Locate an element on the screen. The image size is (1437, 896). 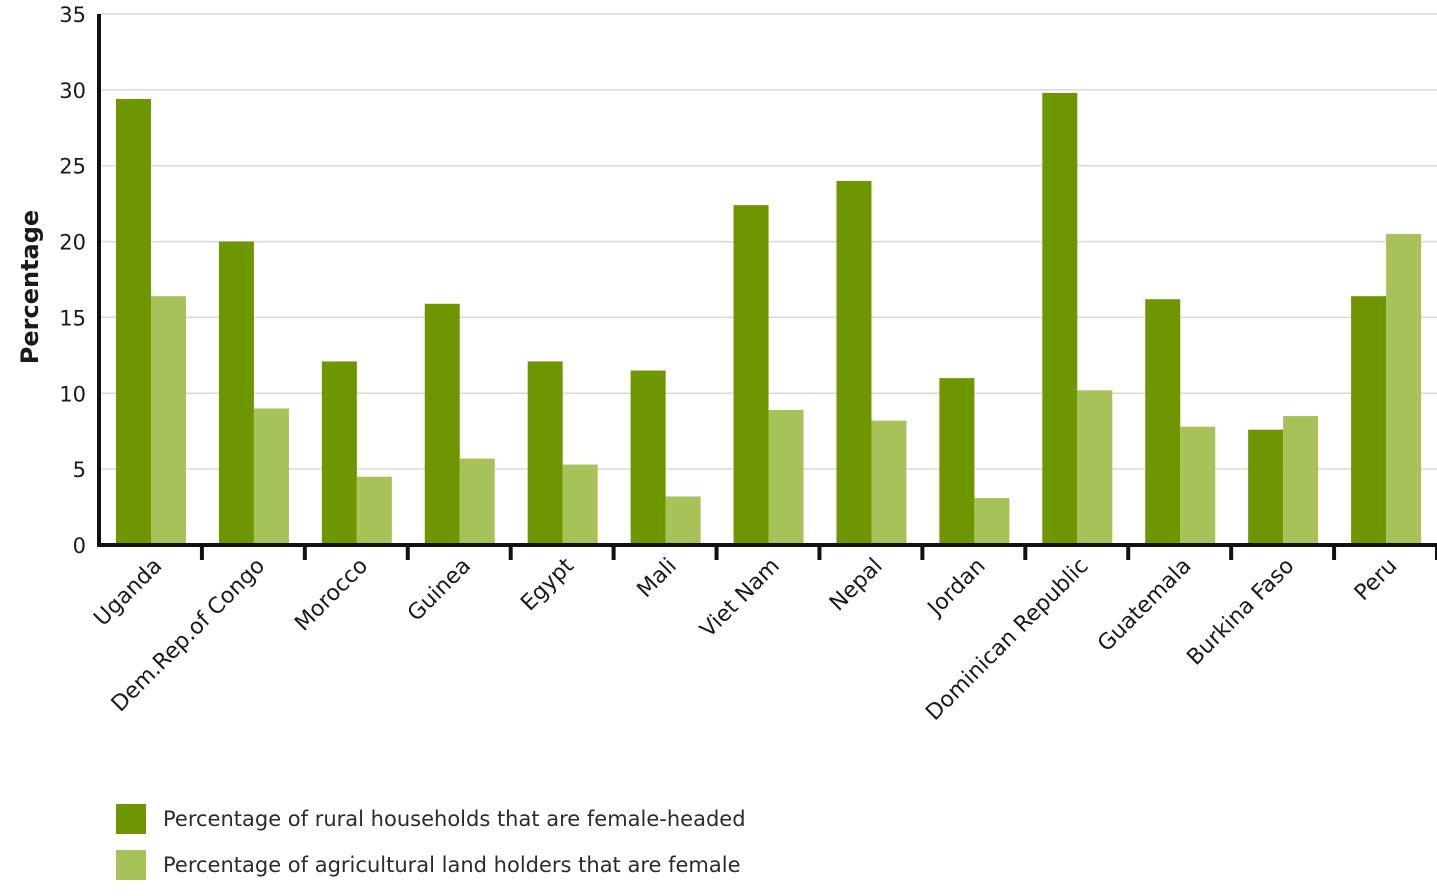
category-label: Burkina Faso is located at coordinates (1240, 612).